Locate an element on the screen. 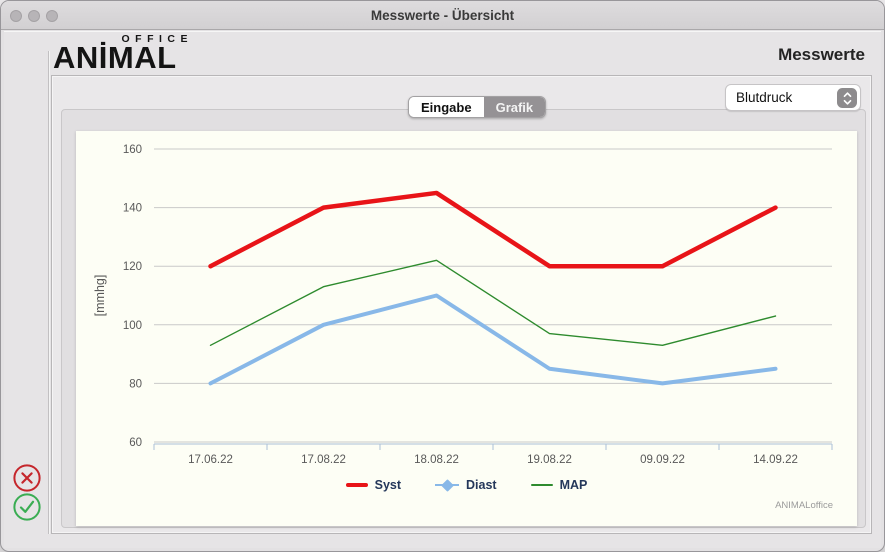  legend-item-syst: Syst is located at coordinates (373, 485).